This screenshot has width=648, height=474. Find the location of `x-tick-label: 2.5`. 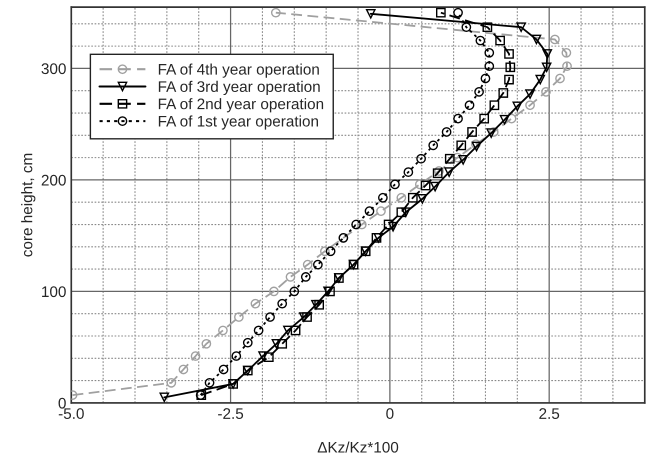

x-tick-label: 2.5 is located at coordinates (549, 413).